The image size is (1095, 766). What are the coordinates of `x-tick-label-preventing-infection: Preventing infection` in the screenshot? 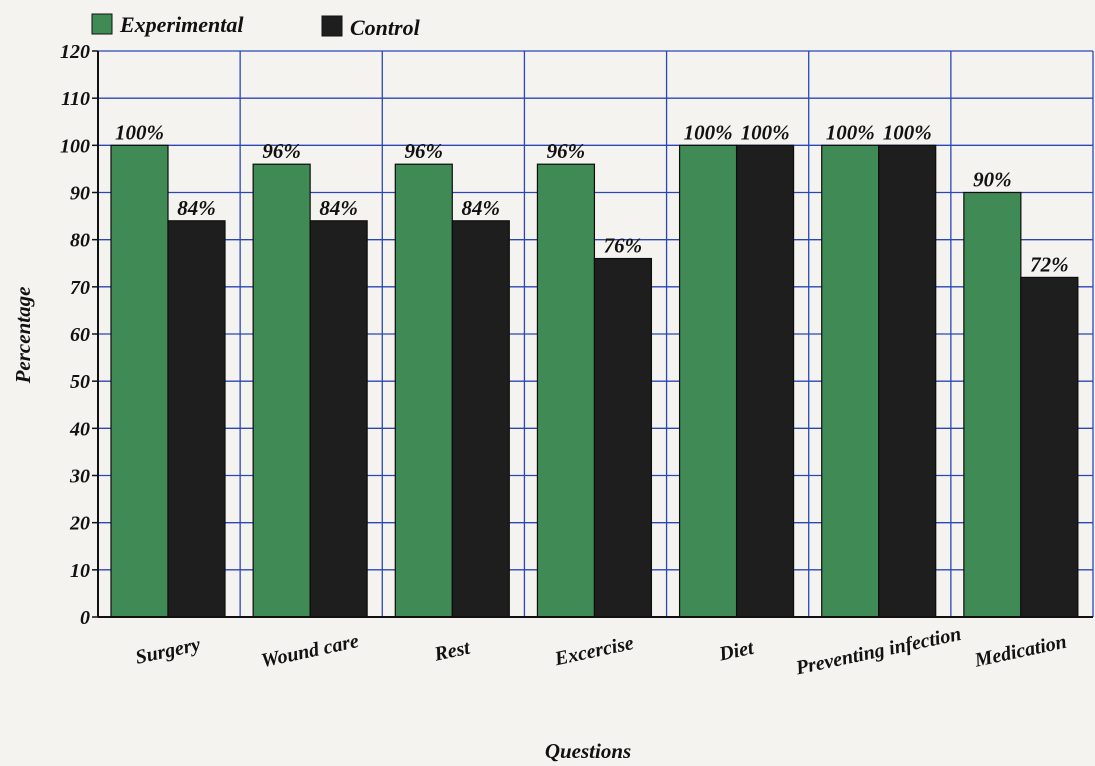 It's located at (878, 651).